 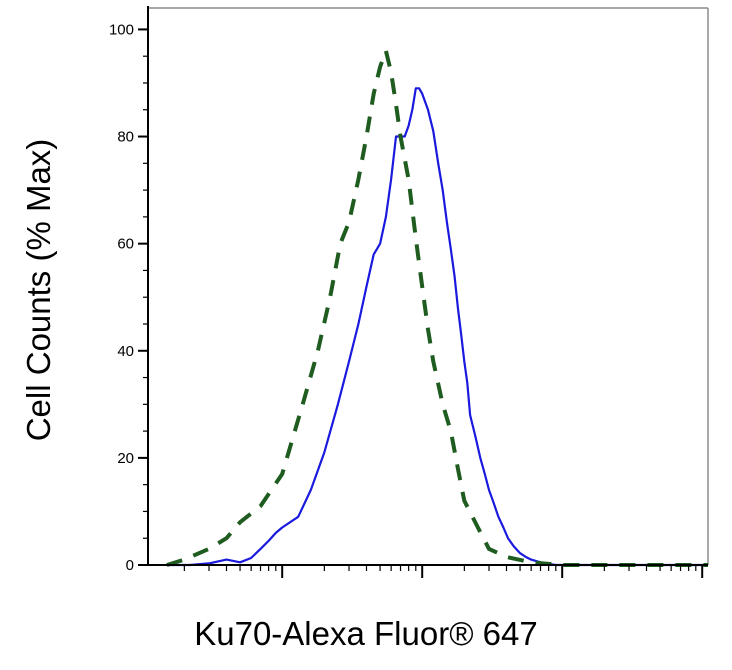 What do you see at coordinates (125, 244) in the screenshot?
I see `y-tick-label: 60` at bounding box center [125, 244].